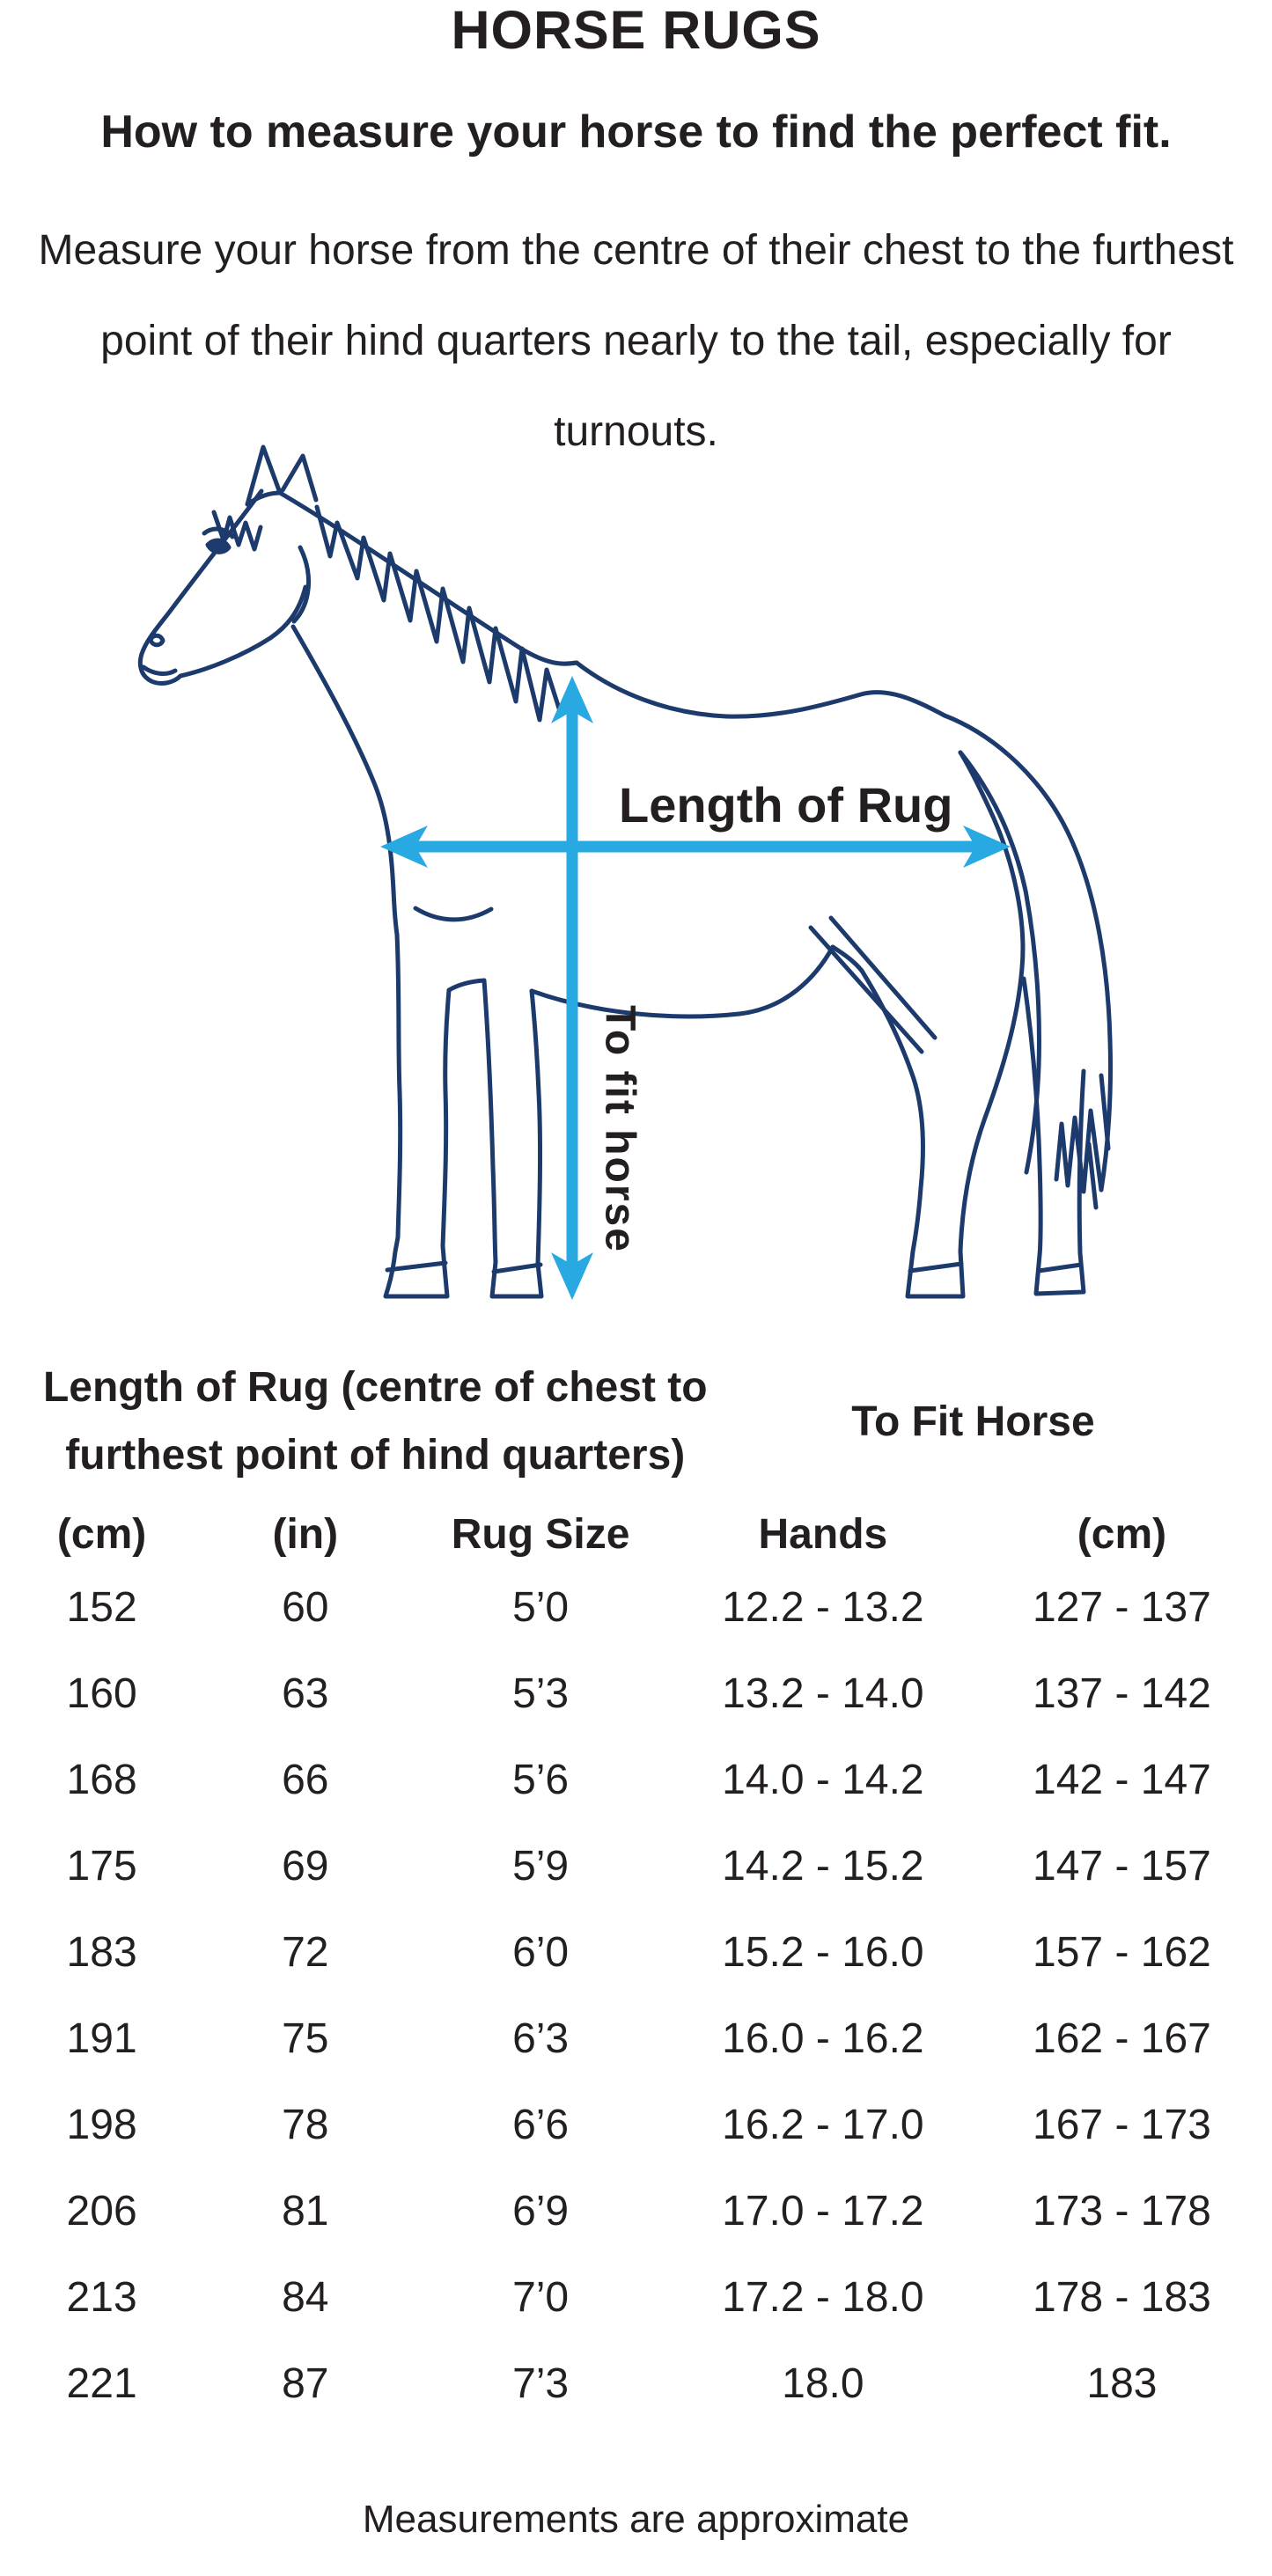  What do you see at coordinates (541, 1607) in the screenshot?
I see `cell-rug-size: 5’0` at bounding box center [541, 1607].